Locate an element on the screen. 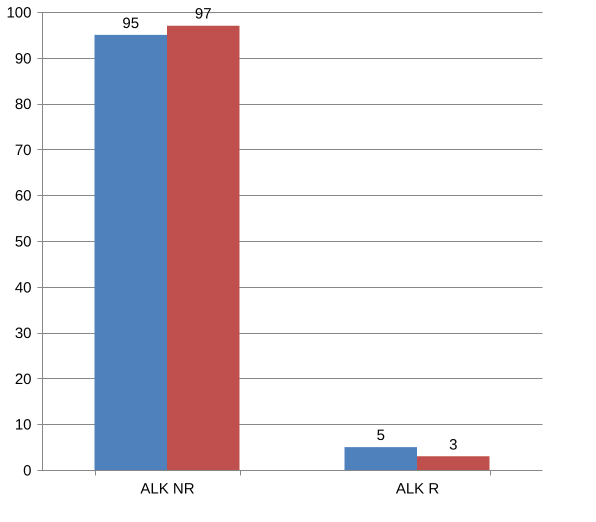 This screenshot has height=522, width=596. y-tick-label: 10 is located at coordinates (23, 425).